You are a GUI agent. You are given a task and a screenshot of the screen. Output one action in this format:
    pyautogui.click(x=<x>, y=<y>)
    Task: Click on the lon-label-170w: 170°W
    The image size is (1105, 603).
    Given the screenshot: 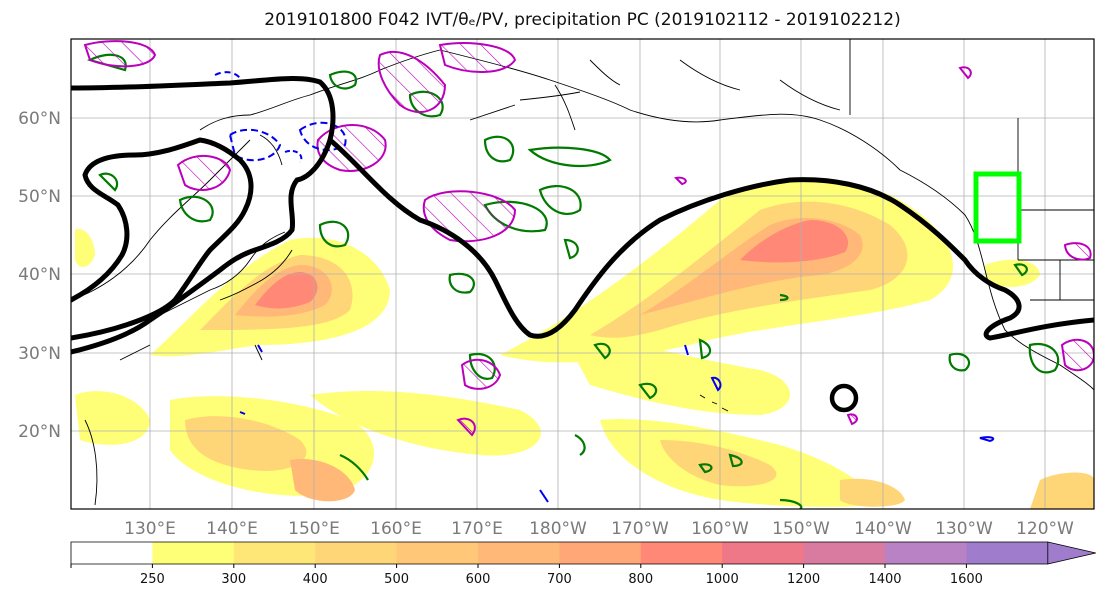 What is the action you would take?
    pyautogui.click(x=640, y=529)
    